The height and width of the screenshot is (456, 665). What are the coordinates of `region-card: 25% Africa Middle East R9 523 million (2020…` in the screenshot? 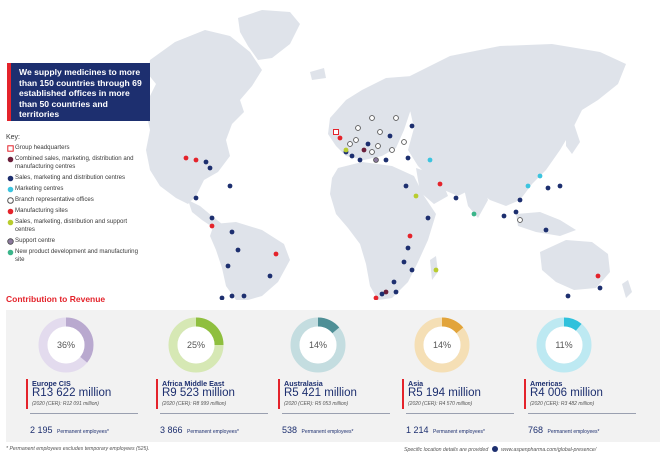 It's located at (215, 376).